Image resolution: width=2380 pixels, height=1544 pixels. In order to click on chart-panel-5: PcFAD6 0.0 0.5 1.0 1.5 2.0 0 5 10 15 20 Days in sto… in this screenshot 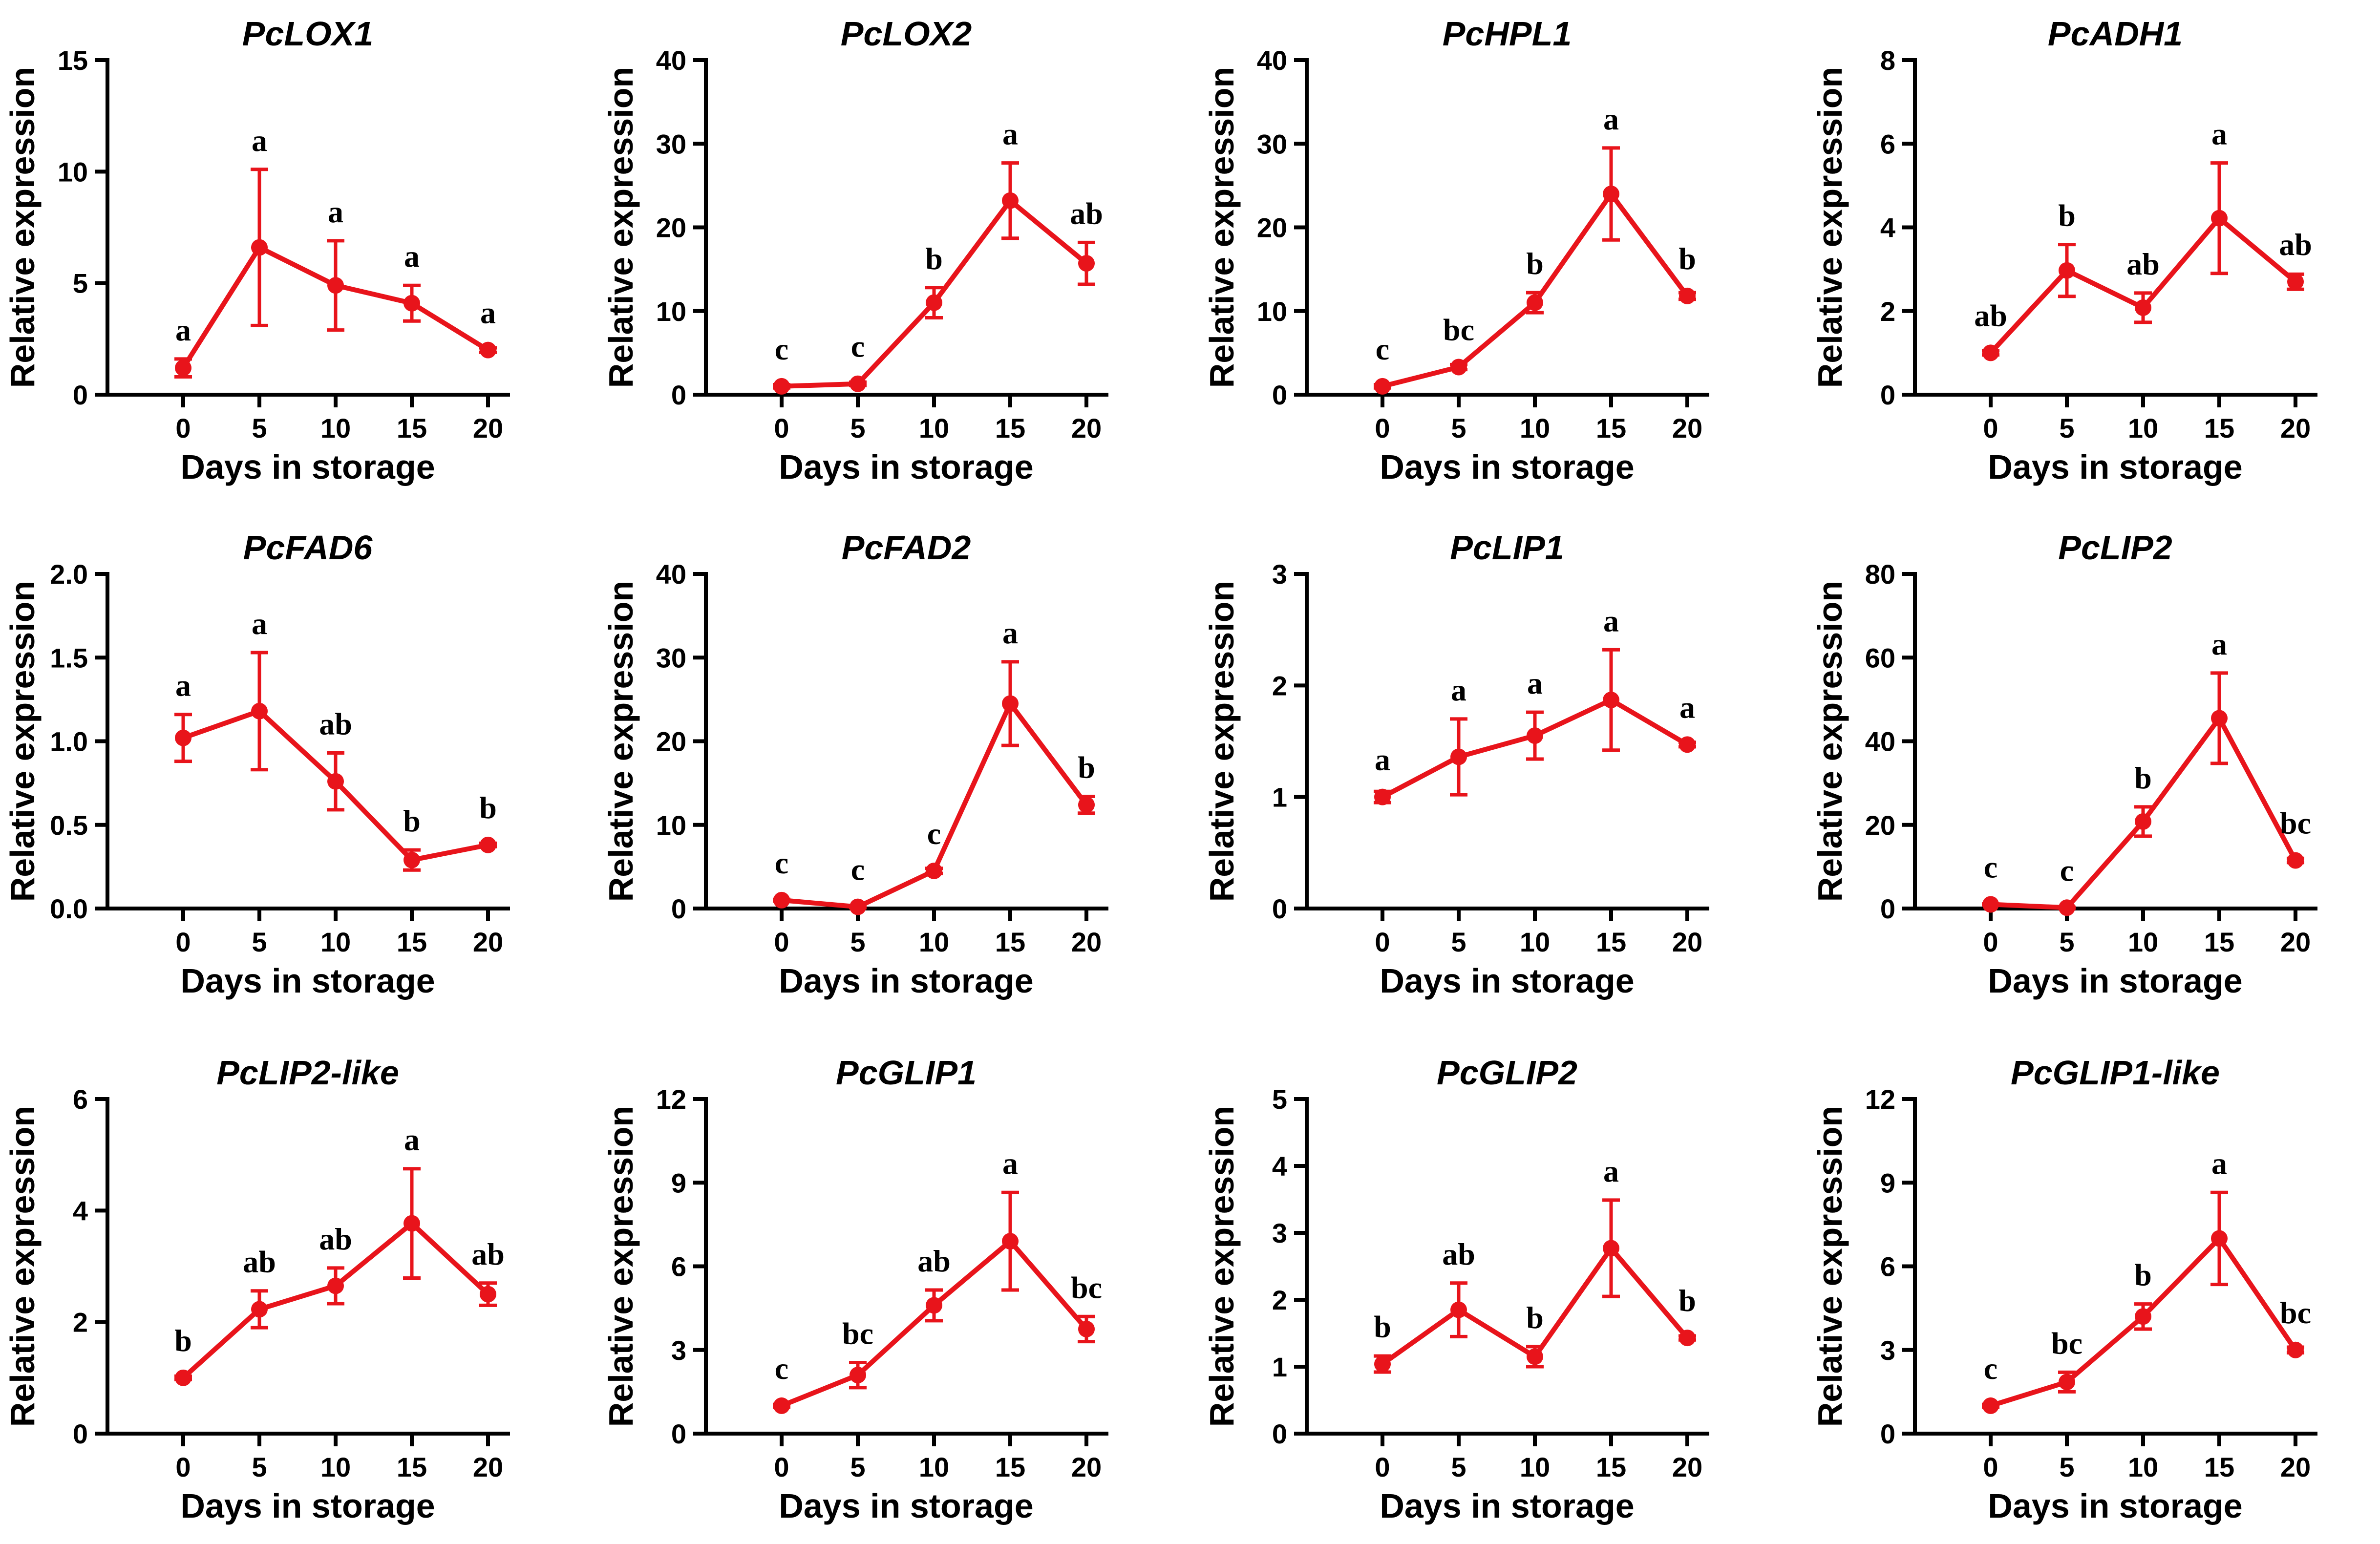, I will do `click(256, 765)`.